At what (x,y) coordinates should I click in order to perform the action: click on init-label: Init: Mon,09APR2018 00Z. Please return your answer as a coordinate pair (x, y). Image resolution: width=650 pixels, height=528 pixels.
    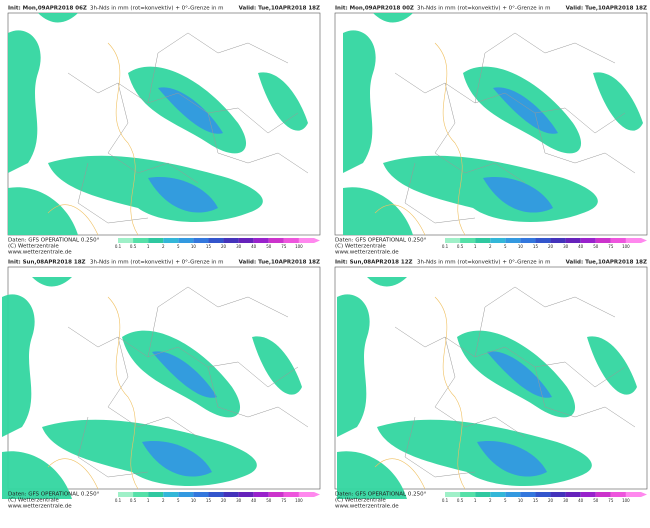
    Looking at the image, I should click on (374, 9).